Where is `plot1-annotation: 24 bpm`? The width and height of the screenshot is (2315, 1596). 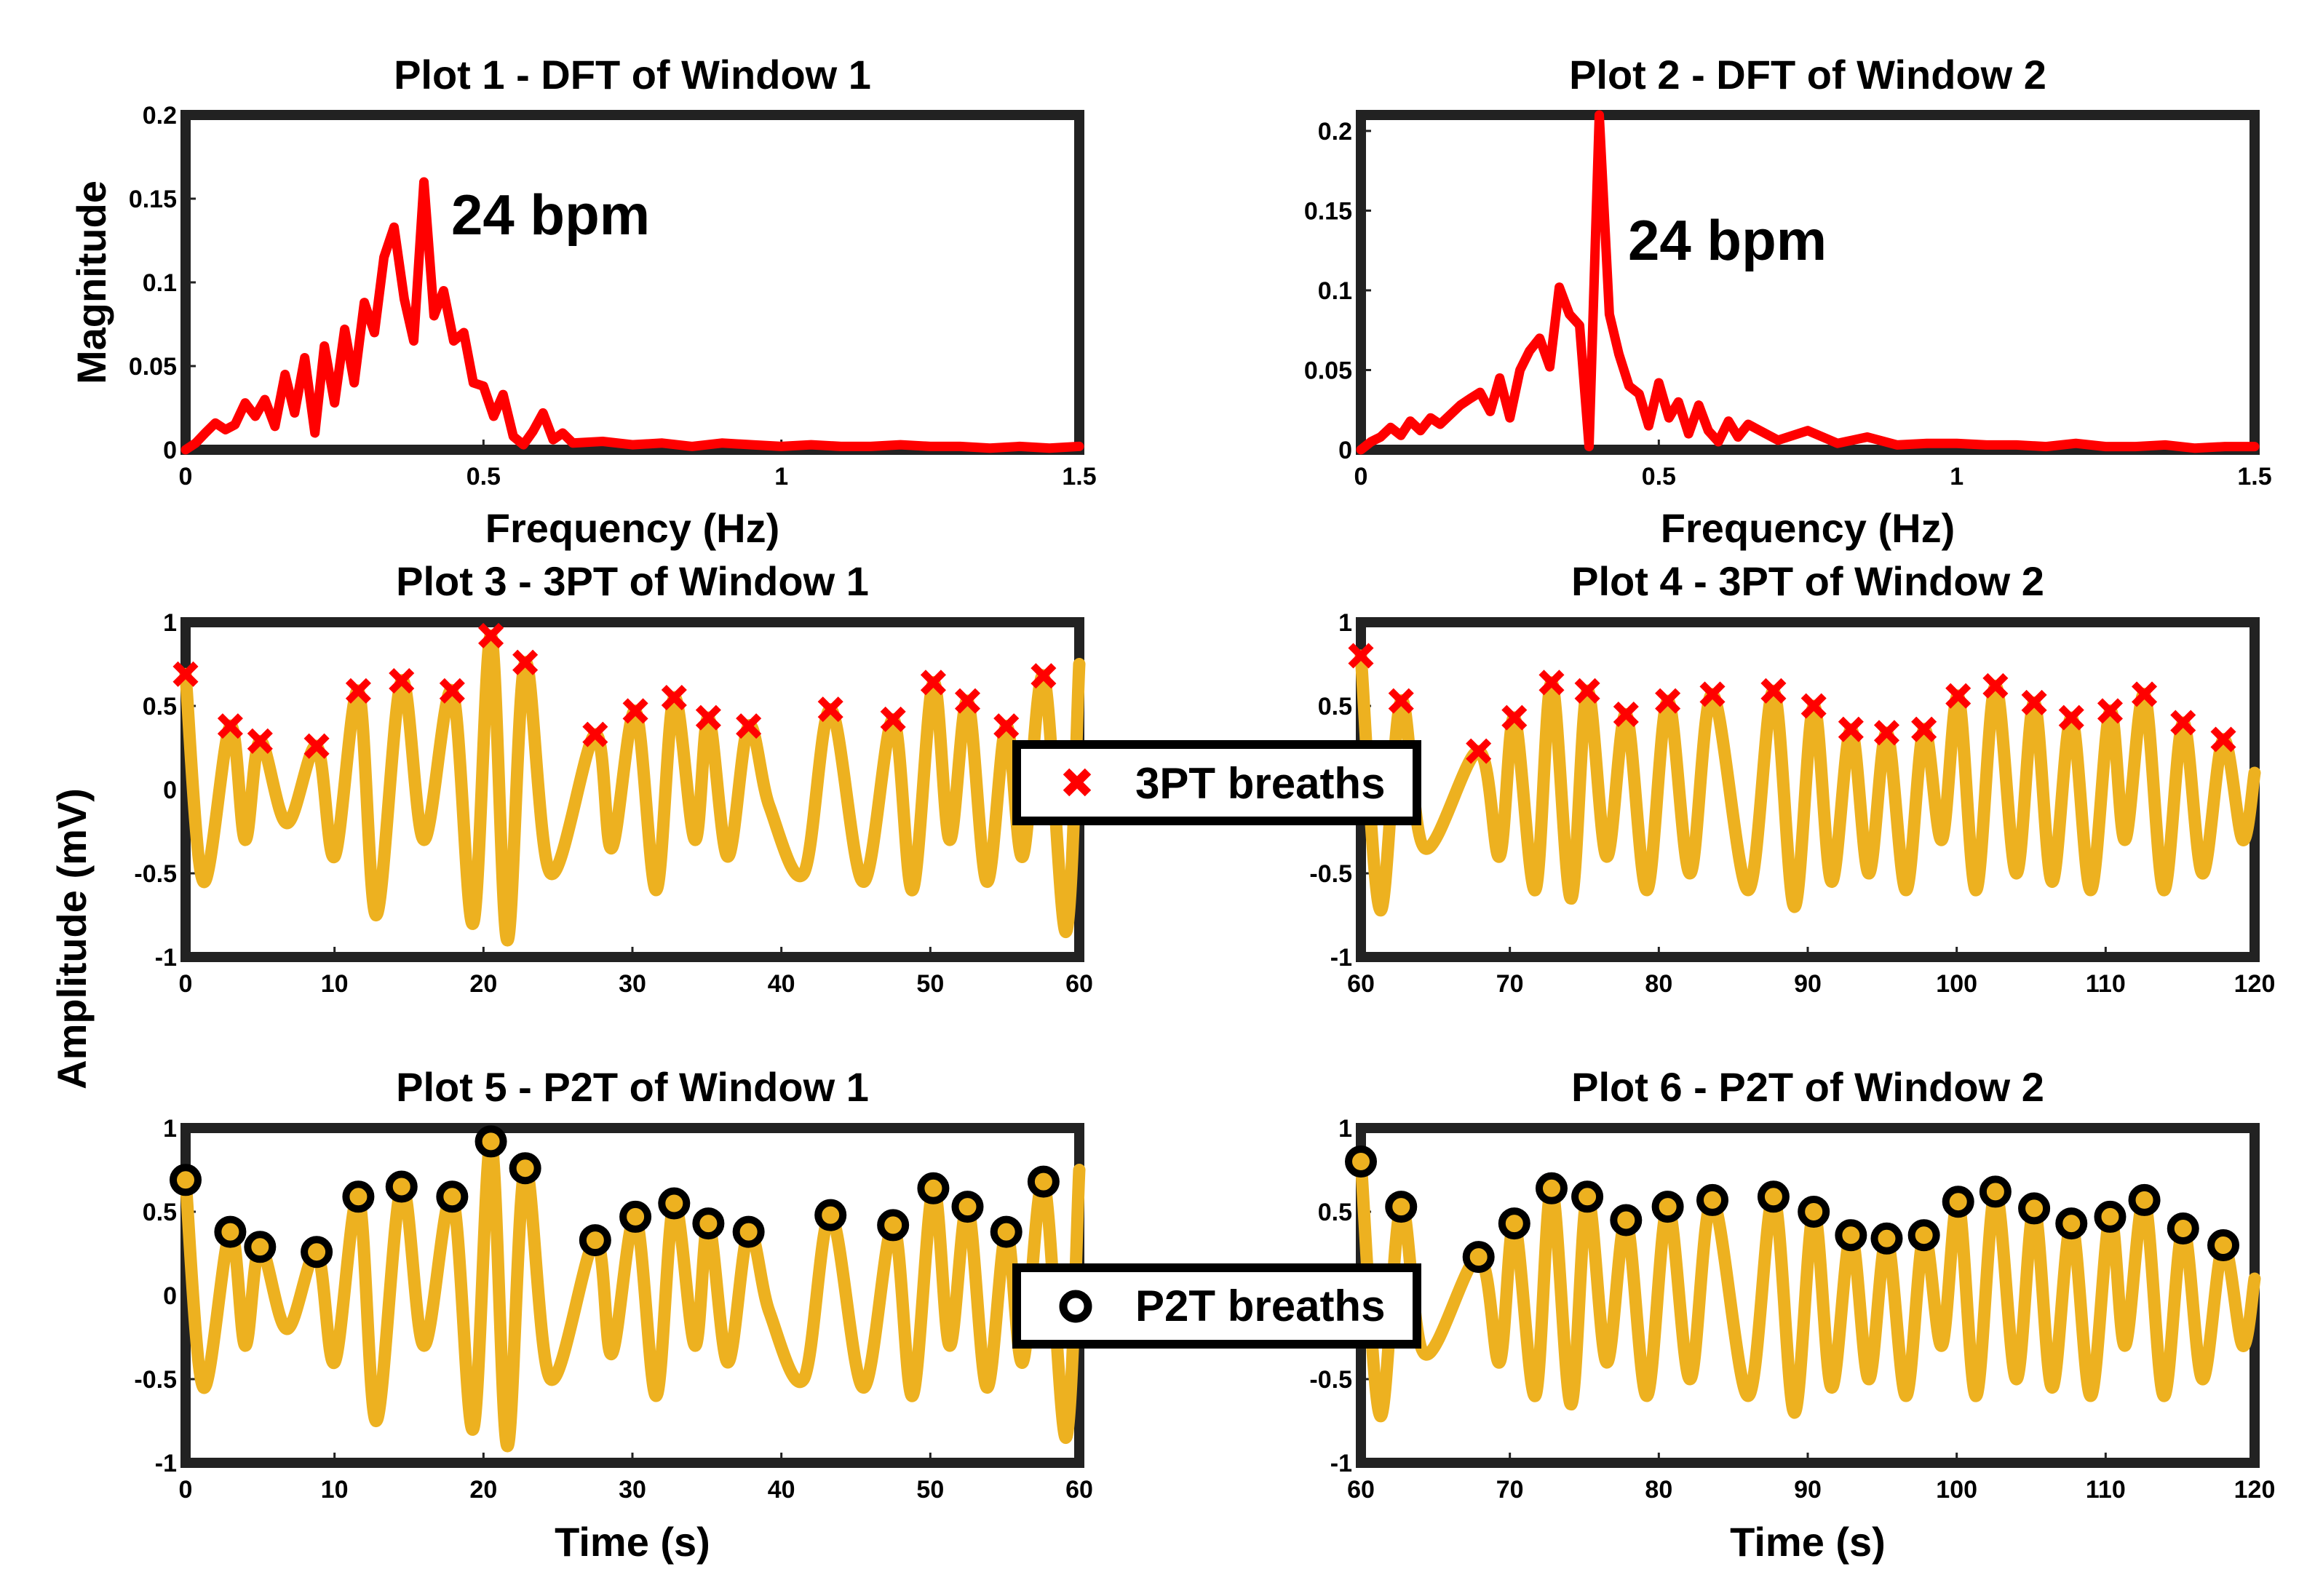
plot1-annotation: 24 bpm is located at coordinates (550, 215).